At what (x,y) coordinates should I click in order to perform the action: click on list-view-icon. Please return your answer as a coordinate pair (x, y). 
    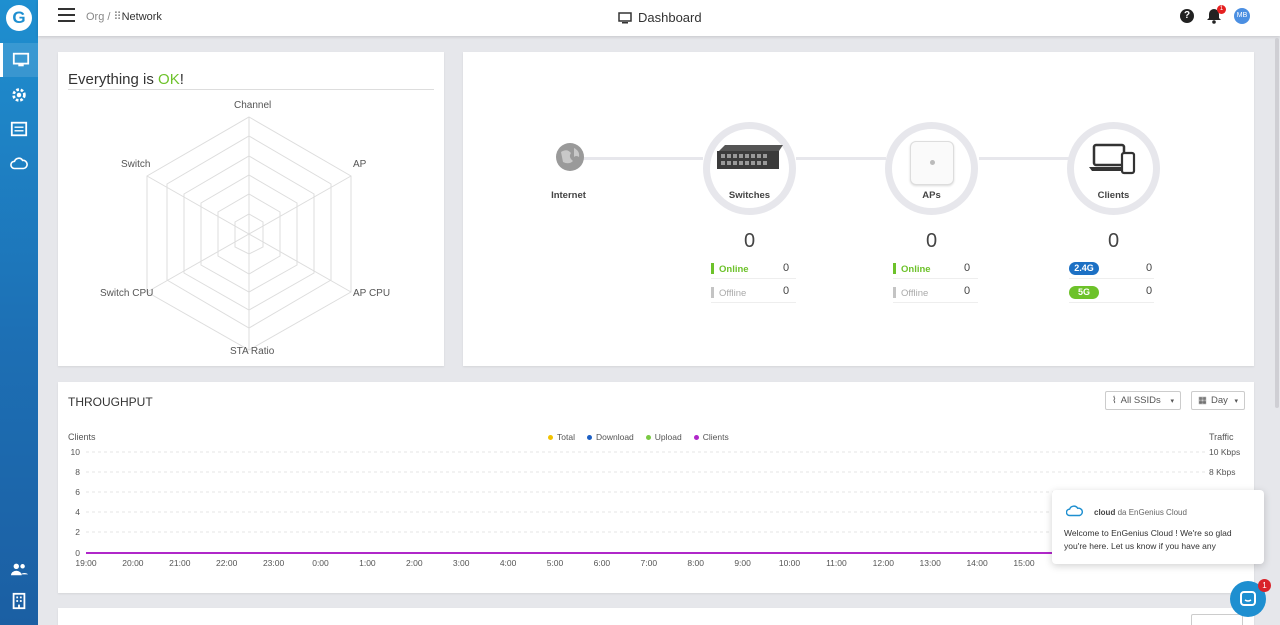
    Looking at the image, I should click on (19, 129).